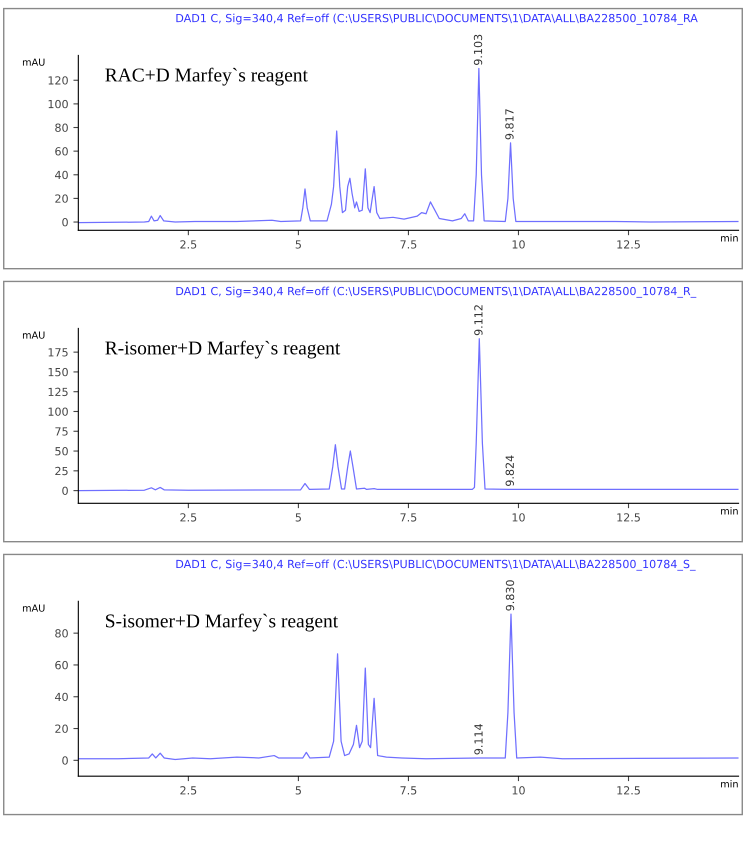 The width and height of the screenshot is (746, 853). I want to click on y-tick-label: 120, so click(58, 80).